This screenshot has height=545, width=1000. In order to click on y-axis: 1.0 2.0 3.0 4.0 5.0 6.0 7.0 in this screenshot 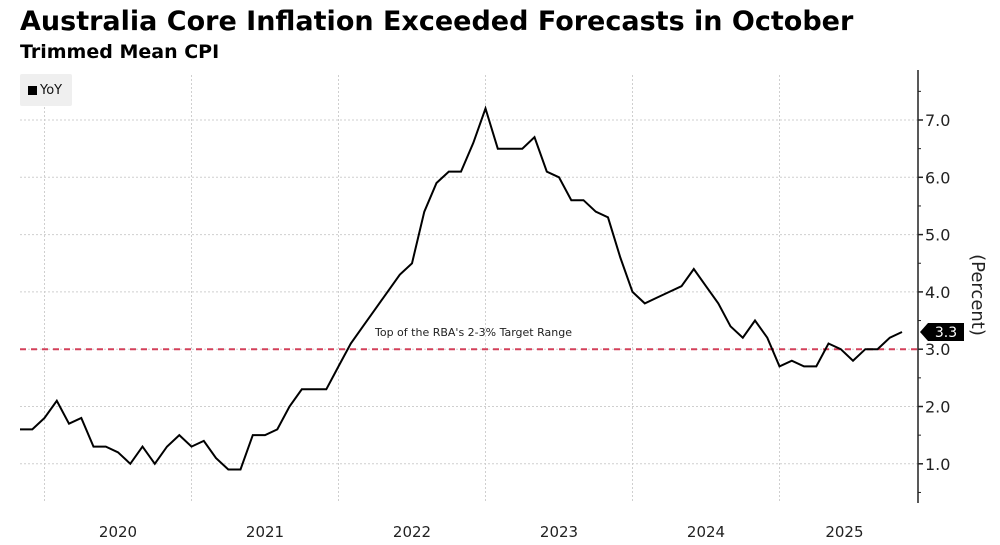, I will do `click(933, 286)`.